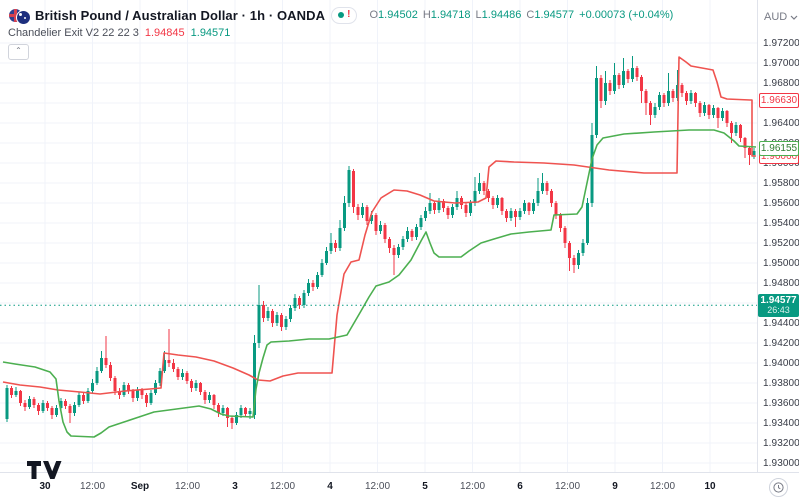 The image size is (799, 502). I want to click on price-tick: 1.94000, so click(781, 363).